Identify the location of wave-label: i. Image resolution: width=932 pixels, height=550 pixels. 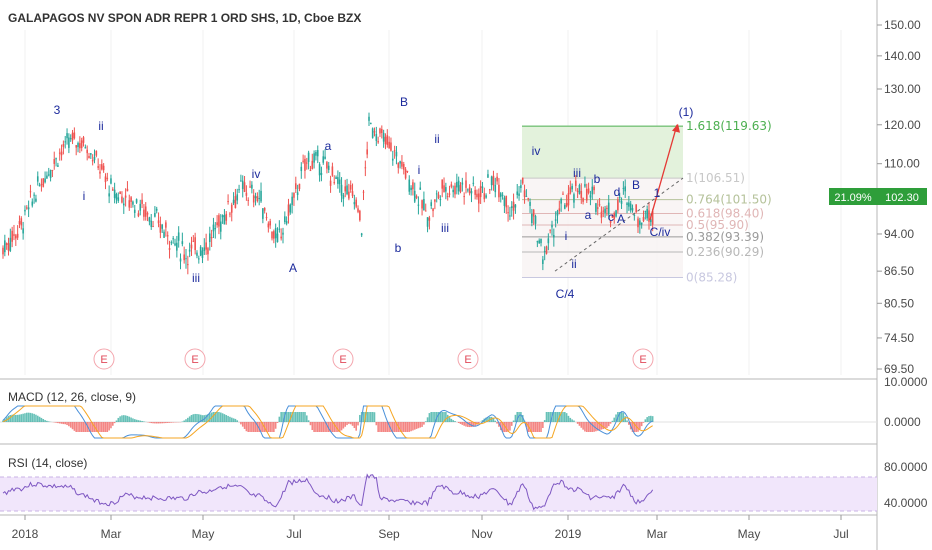
(419, 170).